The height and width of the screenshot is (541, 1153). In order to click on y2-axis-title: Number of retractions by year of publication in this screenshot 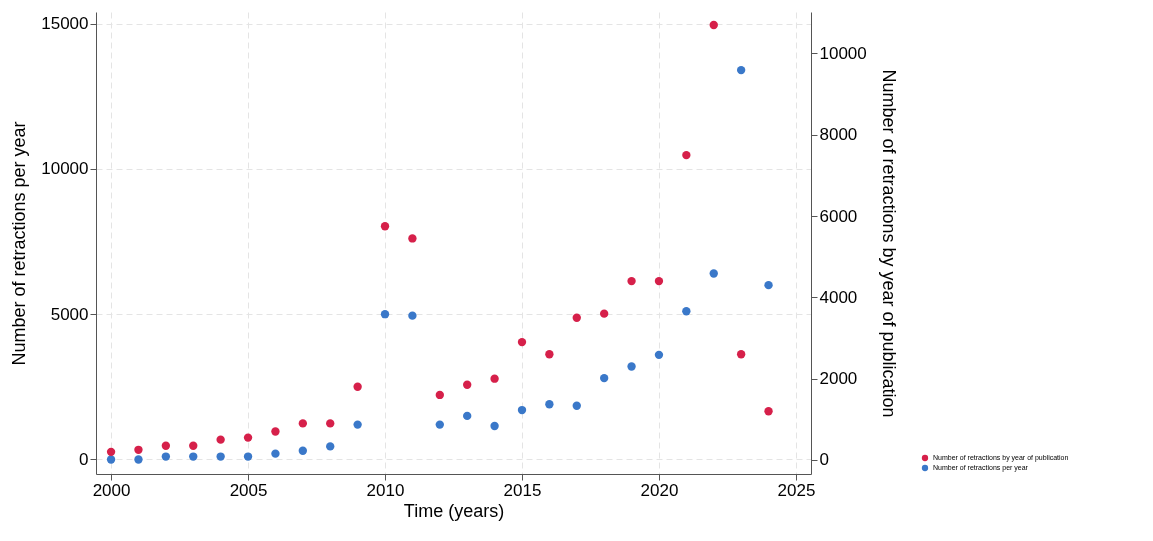, I will do `click(888, 243)`.